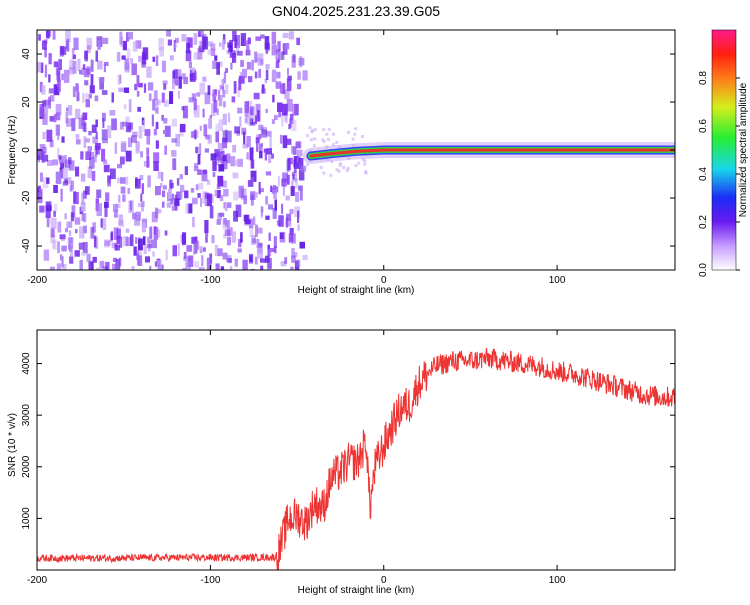 The height and width of the screenshot is (605, 750). What do you see at coordinates (37, 280) in the screenshot?
I see `spectrogram-xtick-label-0: -200` at bounding box center [37, 280].